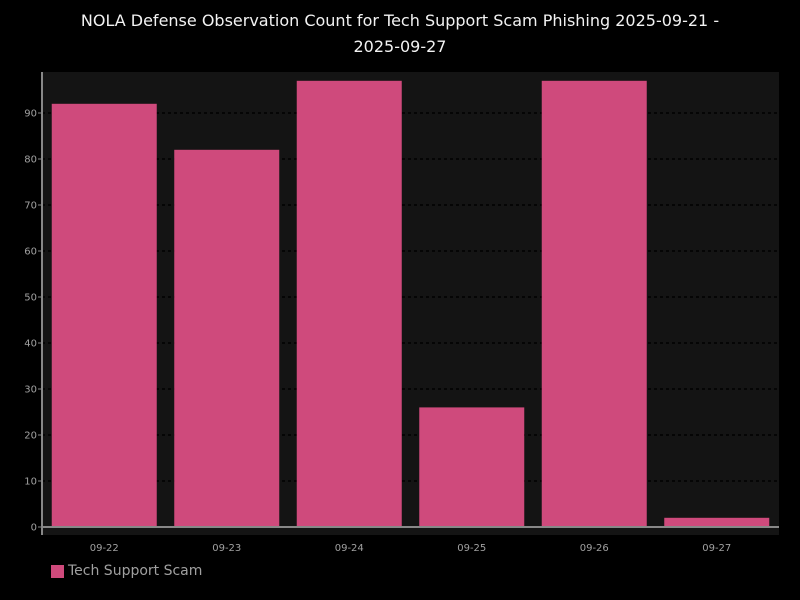 Image resolution: width=800 pixels, height=600 pixels. I want to click on y-tick-label: 60, so click(30, 252).